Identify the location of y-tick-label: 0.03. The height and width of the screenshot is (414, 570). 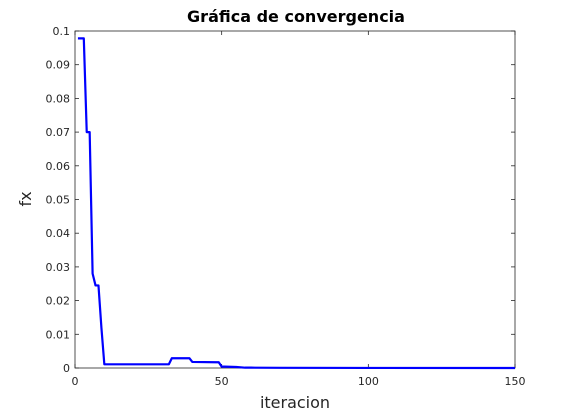
(58, 267).